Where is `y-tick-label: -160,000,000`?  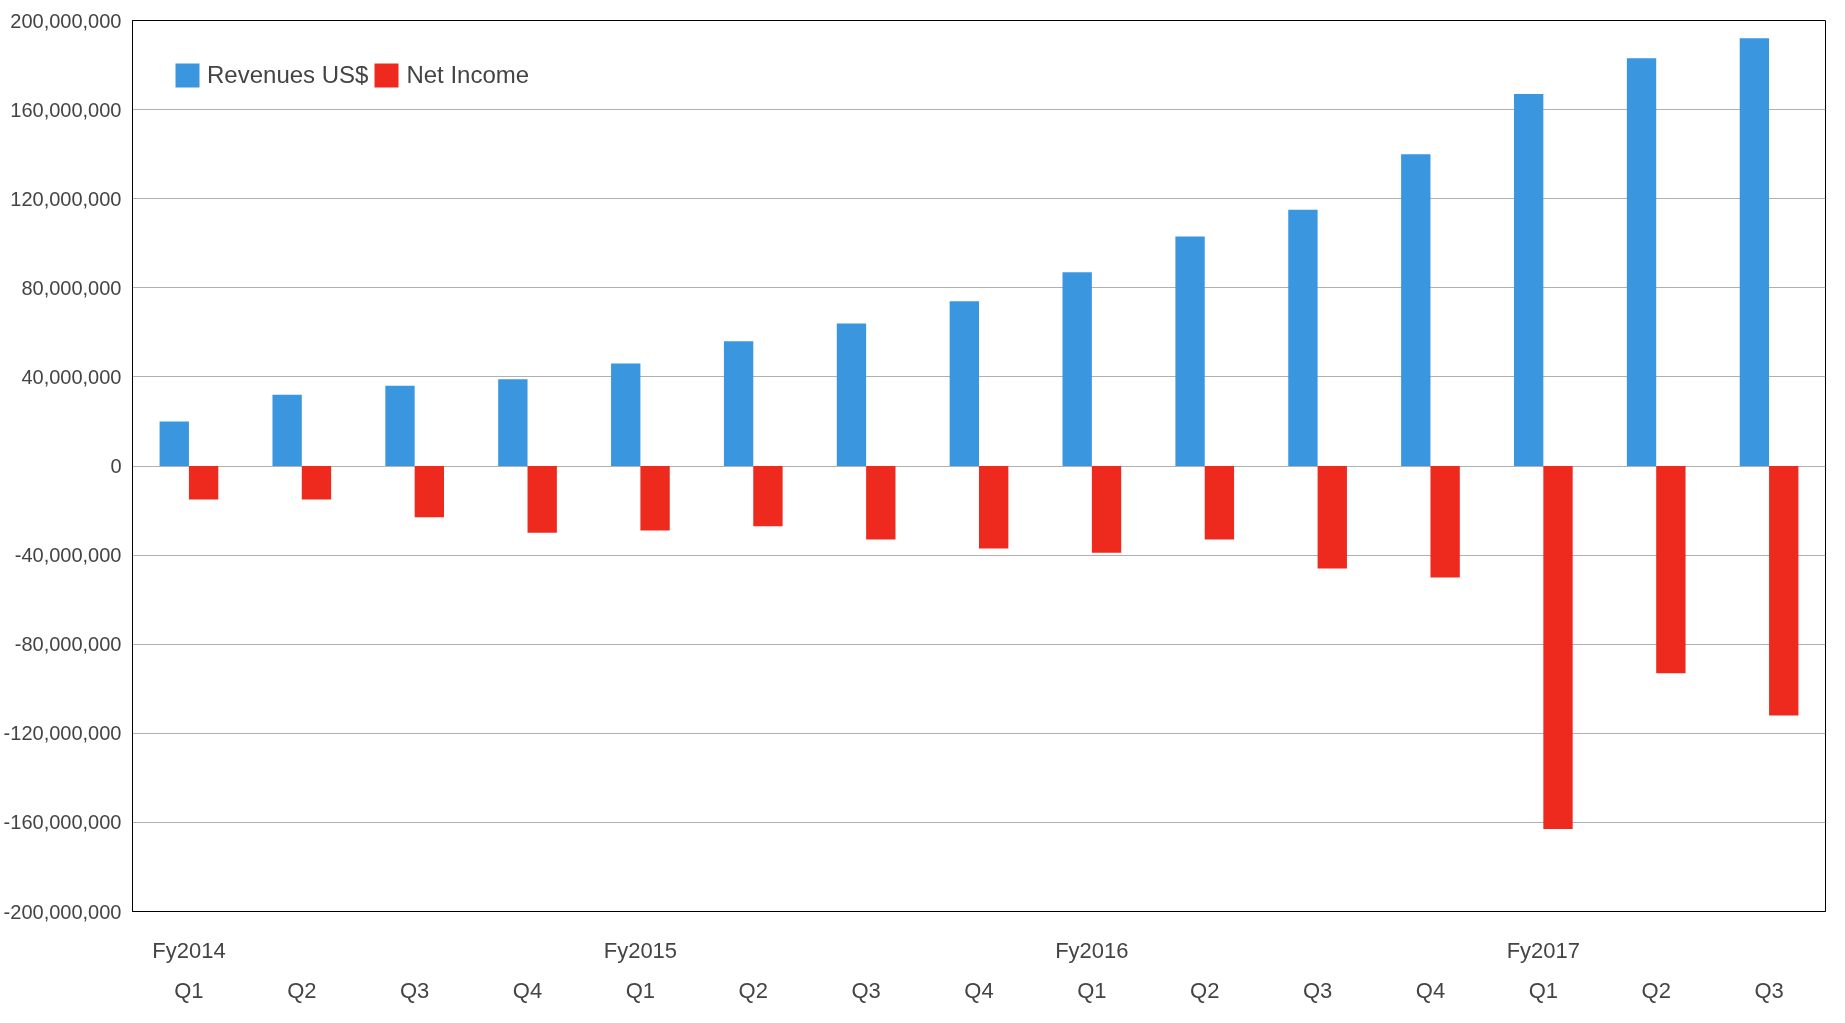 y-tick-label: -160,000,000 is located at coordinates (62, 822).